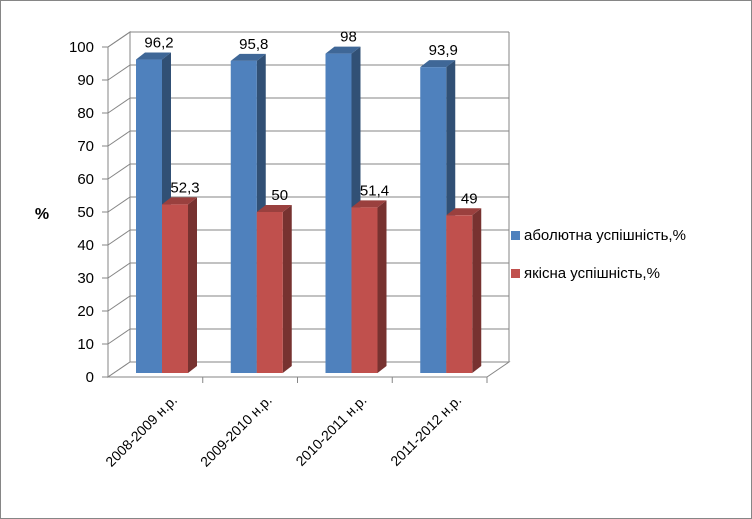 This screenshot has width=752, height=519. What do you see at coordinates (605, 235) in the screenshot?
I see `legend-label: аболютна успішність,%` at bounding box center [605, 235].